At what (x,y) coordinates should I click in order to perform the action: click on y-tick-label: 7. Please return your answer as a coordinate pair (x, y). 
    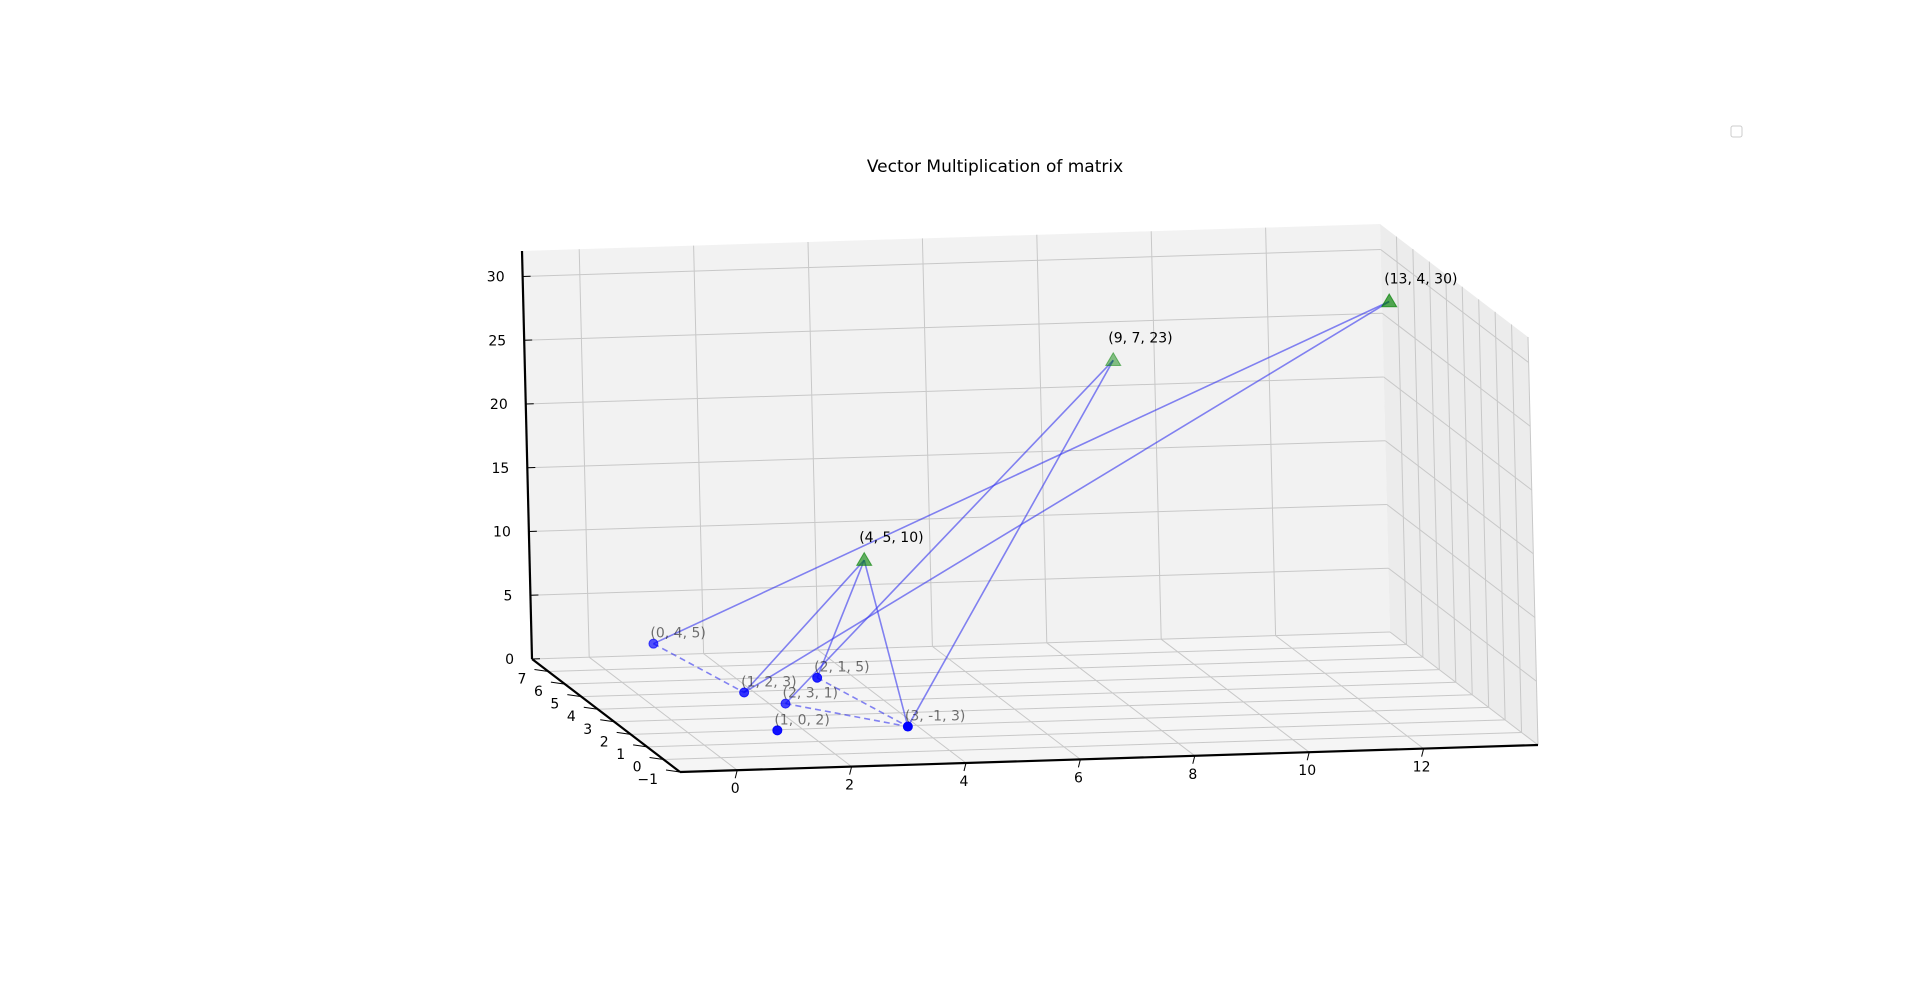
    Looking at the image, I should click on (522, 680).